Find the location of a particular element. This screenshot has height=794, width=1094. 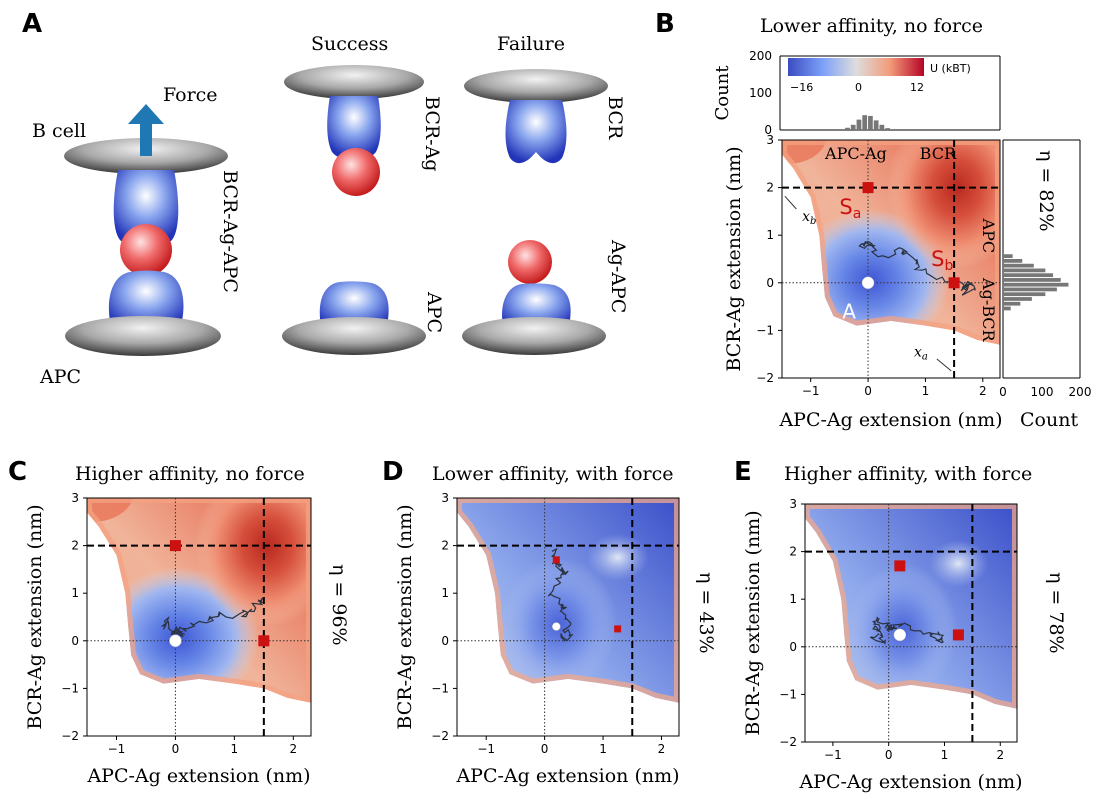

panel-letter-a: A is located at coordinates (32, 24).